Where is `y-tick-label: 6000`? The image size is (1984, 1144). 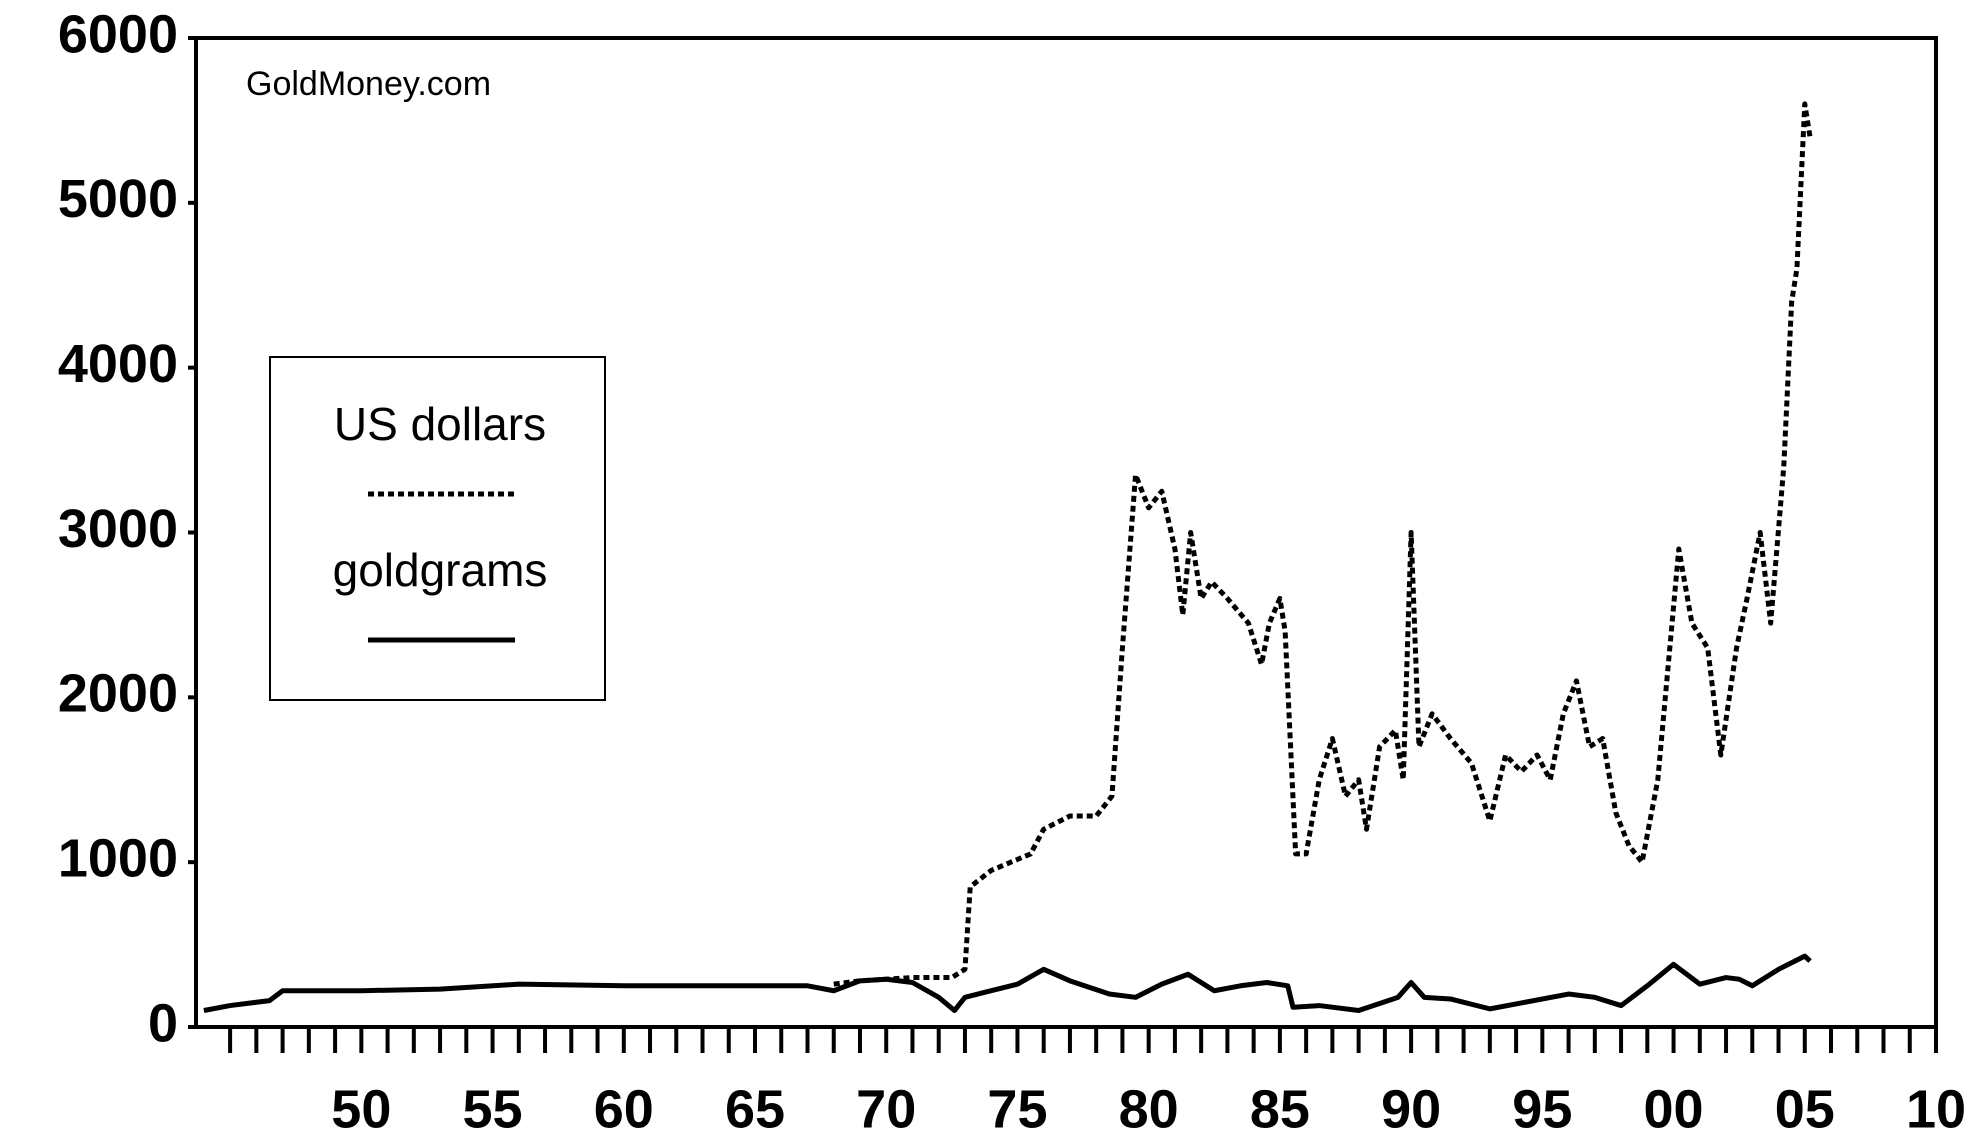
y-tick-label: 6000 is located at coordinates (118, 34).